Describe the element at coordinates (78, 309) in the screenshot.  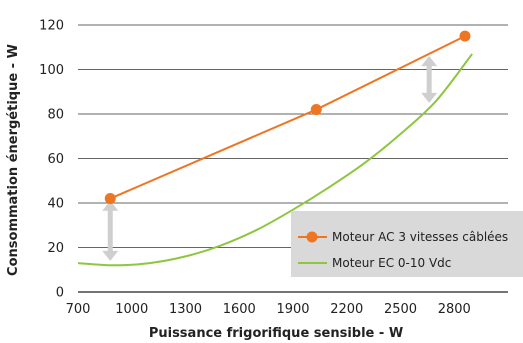
I see `x-tick-label: 700` at that location.